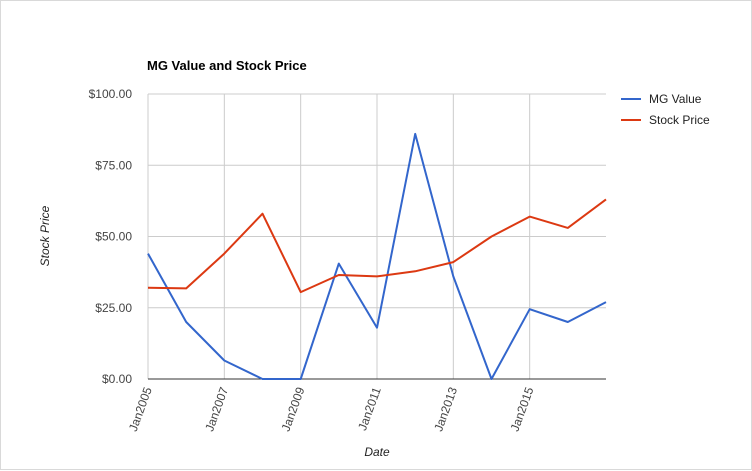 The image size is (752, 471). I want to click on y-tick-label: $0.00, so click(117, 379).